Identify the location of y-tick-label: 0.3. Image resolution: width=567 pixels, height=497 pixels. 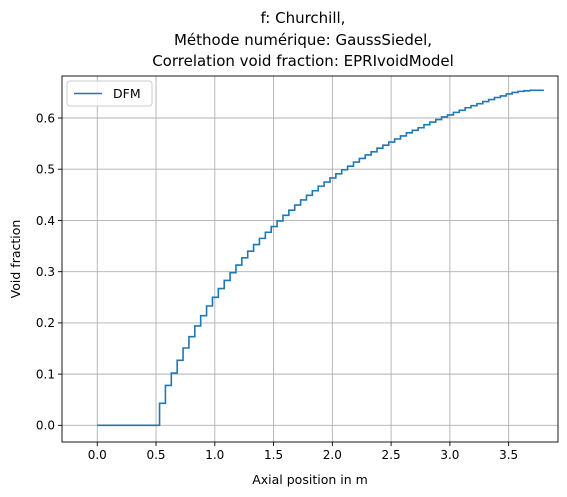
(45, 272).